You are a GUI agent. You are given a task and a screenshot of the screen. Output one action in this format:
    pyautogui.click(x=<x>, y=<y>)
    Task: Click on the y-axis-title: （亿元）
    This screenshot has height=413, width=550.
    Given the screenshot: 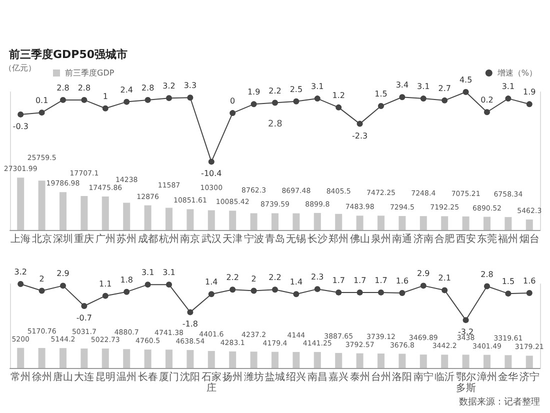 What is the action you would take?
    pyautogui.click(x=20, y=68)
    